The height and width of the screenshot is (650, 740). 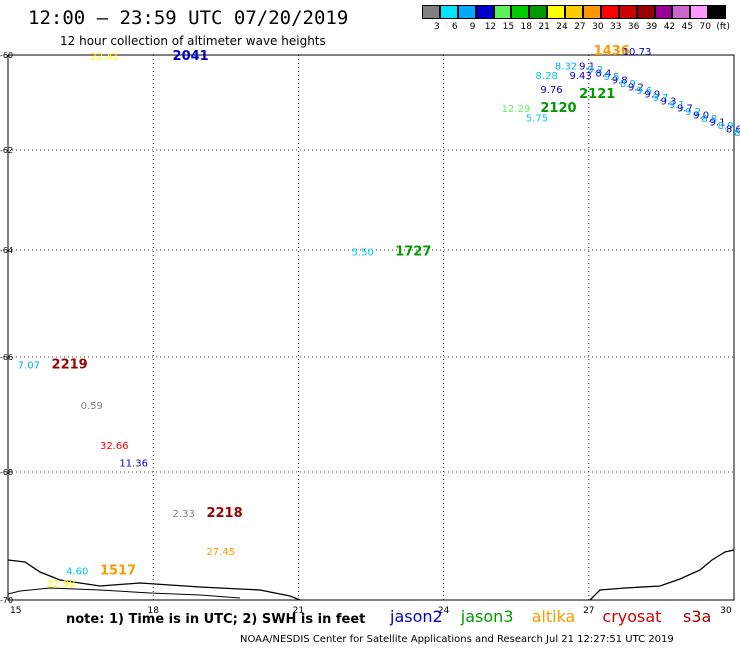 I want to click on legend-label: 15, so click(x=508, y=27).